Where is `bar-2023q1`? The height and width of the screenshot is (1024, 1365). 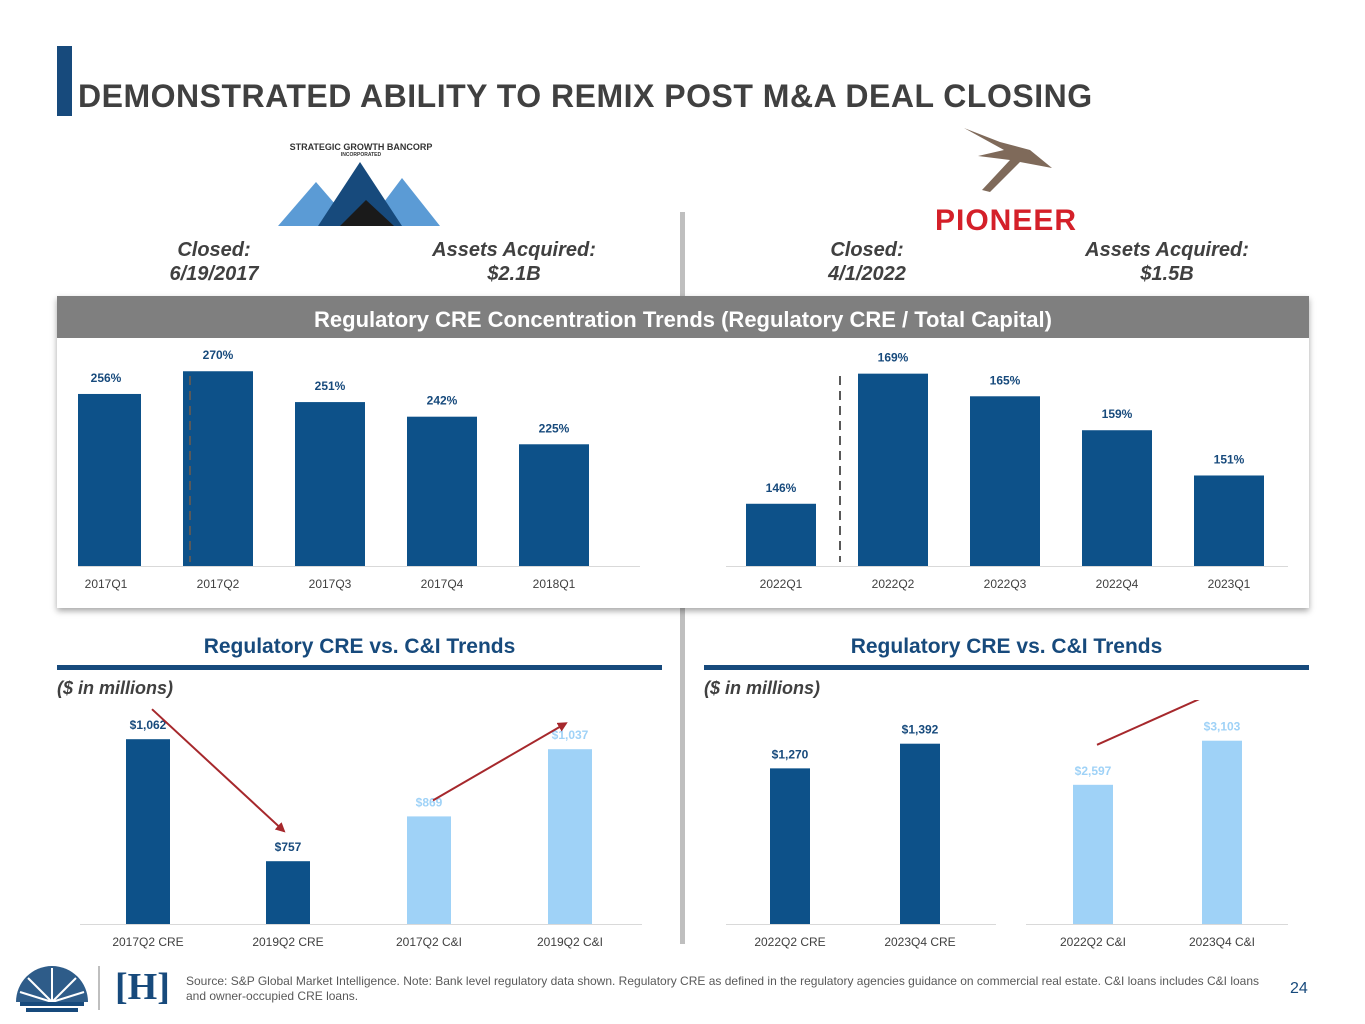 bar-2023q1 is located at coordinates (1229, 520).